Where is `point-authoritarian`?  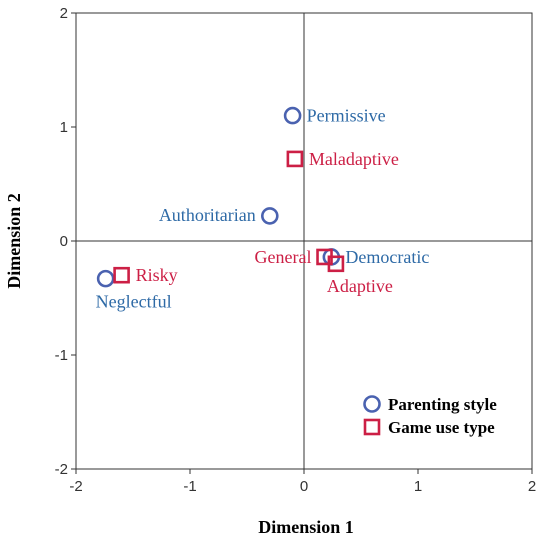
point-authoritarian is located at coordinates (269, 216).